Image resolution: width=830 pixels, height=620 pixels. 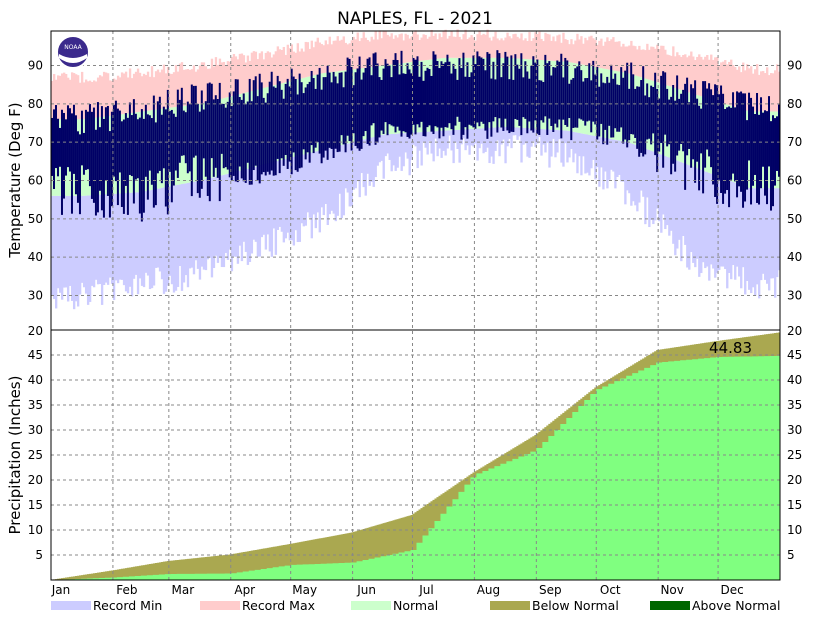 I want to click on month-tick-label: Nov, so click(x=671, y=590).